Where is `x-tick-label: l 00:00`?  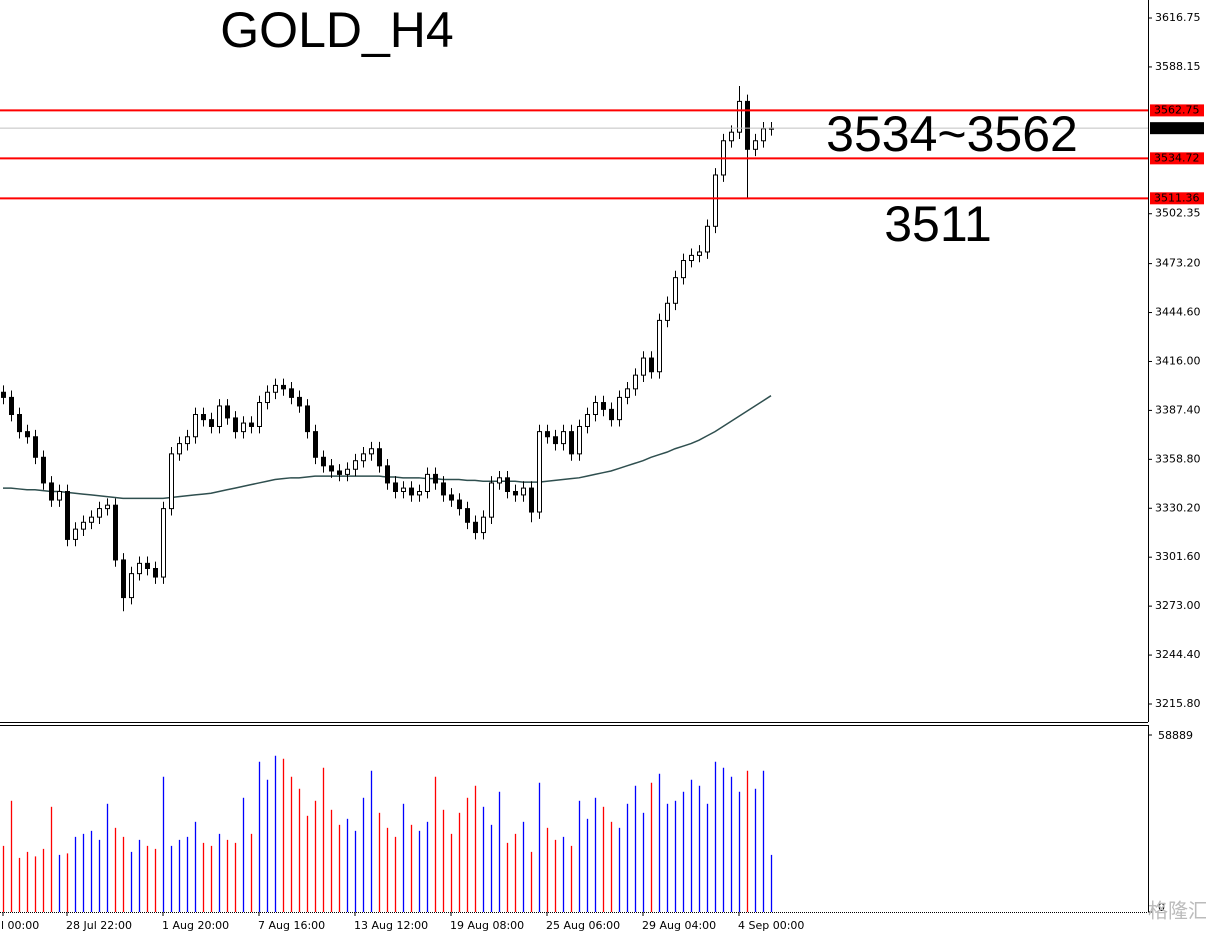 x-tick-label: l 00:00 is located at coordinates (20, 925).